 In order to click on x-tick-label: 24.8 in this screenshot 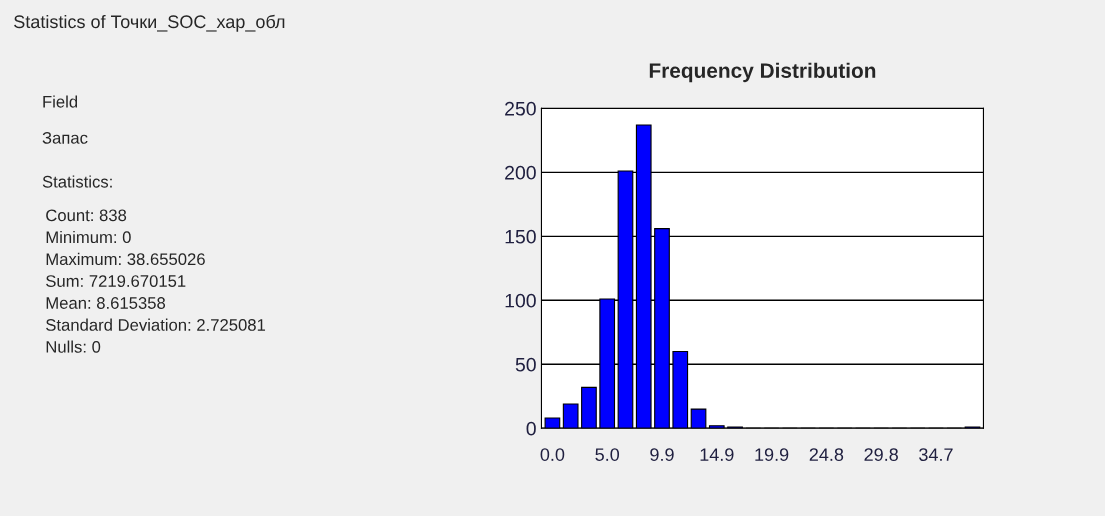, I will do `click(826, 454)`.